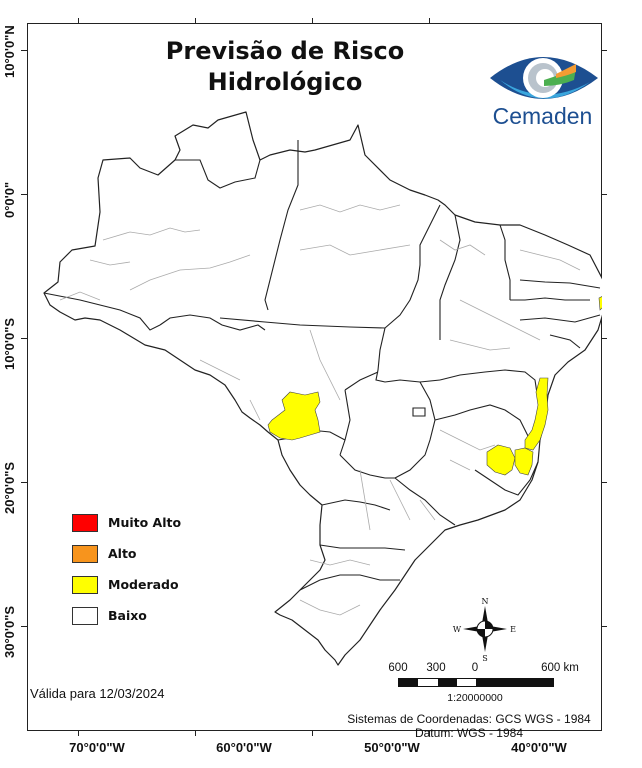  What do you see at coordinates (212, 322) in the screenshot?
I see `border-ro-mt` at bounding box center [212, 322].